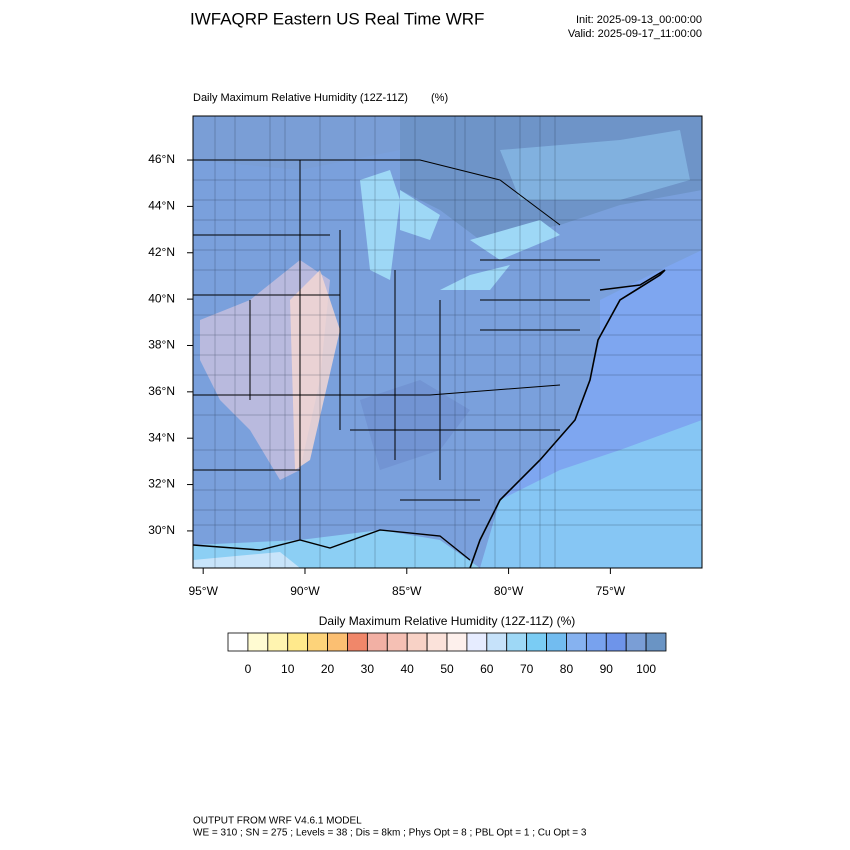 This screenshot has width=850, height=850. Describe the element at coordinates (607, 669) in the screenshot. I see `colorbar-label: 90` at that location.